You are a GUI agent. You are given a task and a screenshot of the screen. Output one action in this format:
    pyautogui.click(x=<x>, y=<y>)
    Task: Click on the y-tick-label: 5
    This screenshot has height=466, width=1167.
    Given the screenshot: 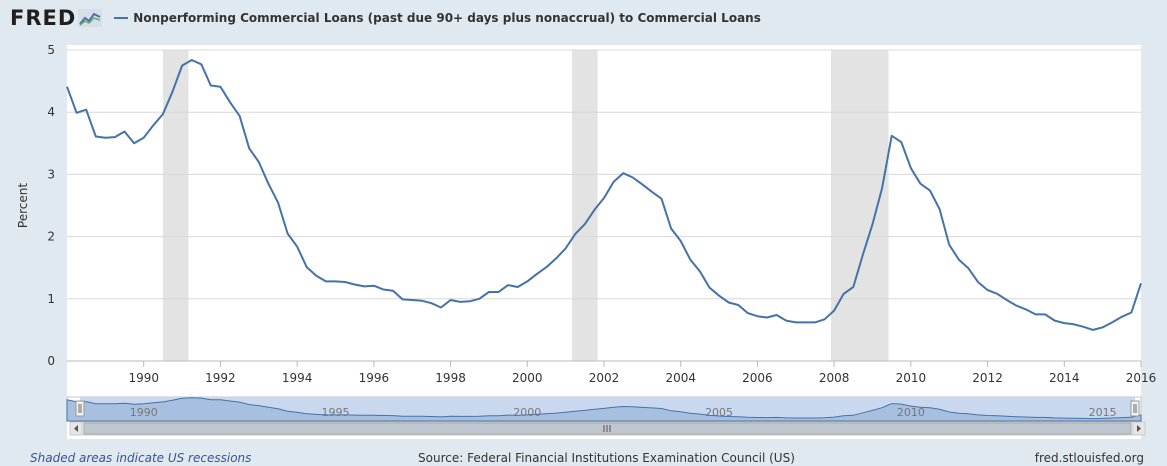 What is the action you would take?
    pyautogui.click(x=51, y=50)
    